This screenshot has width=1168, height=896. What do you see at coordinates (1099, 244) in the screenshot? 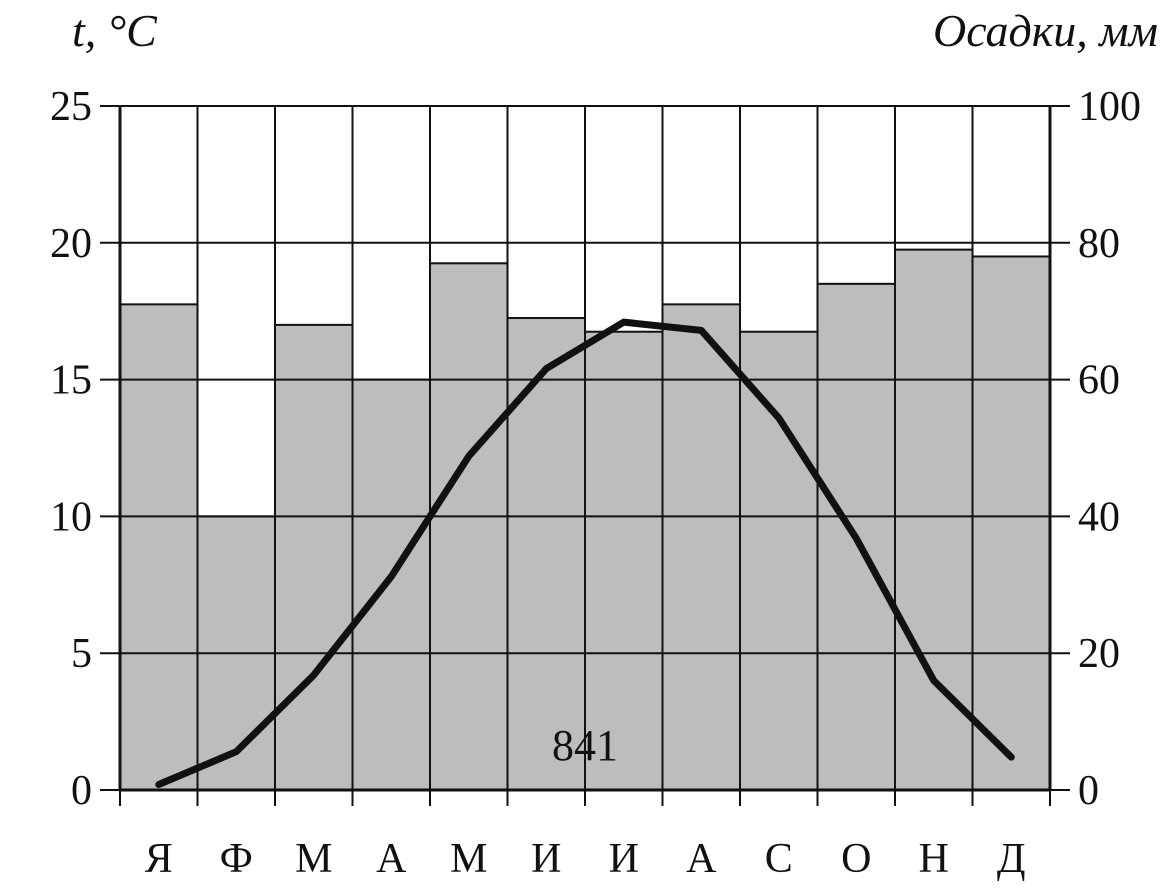
I see `right-axis-tick-label: 80` at bounding box center [1099, 244].